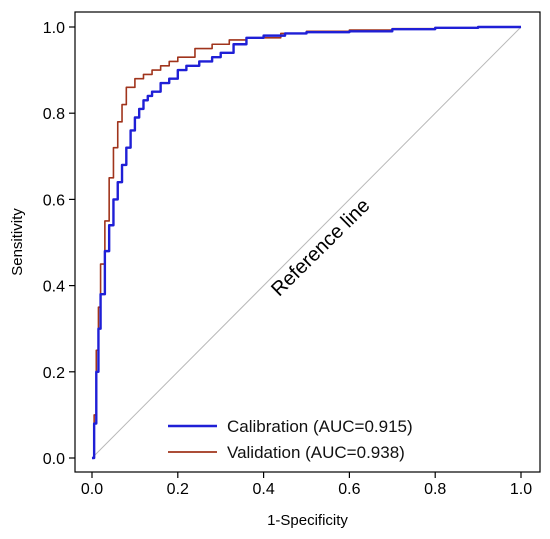 This screenshot has width=550, height=539. What do you see at coordinates (17, 242) in the screenshot?
I see `y-axis-title: Sensitivity` at bounding box center [17, 242].